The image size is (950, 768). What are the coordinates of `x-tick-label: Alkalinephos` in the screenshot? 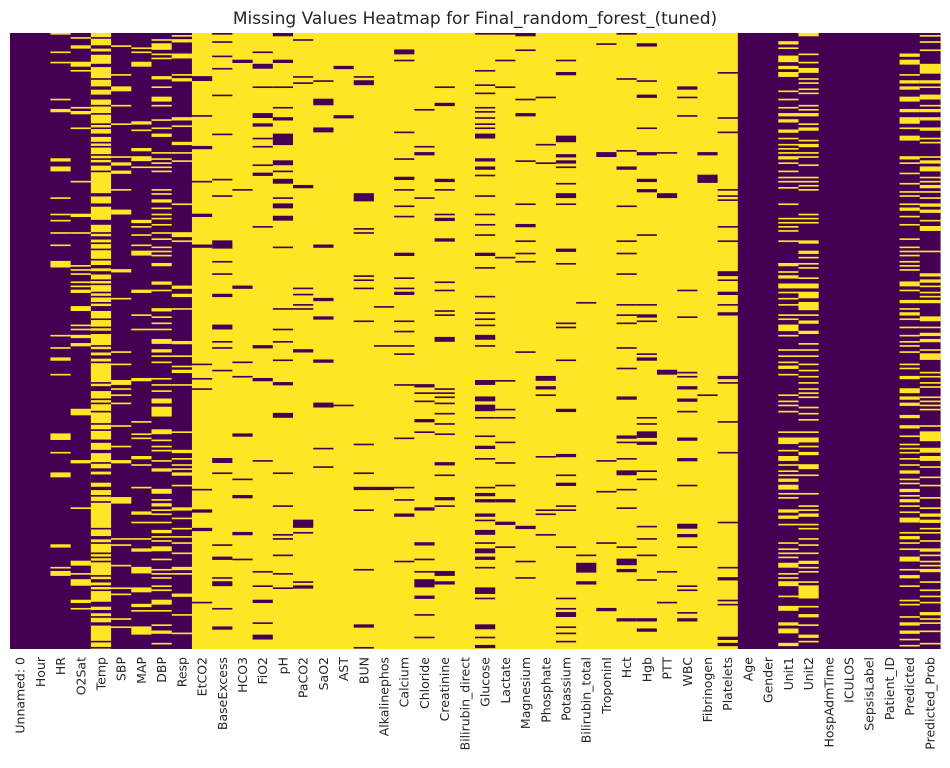 It's located at (384, 696).